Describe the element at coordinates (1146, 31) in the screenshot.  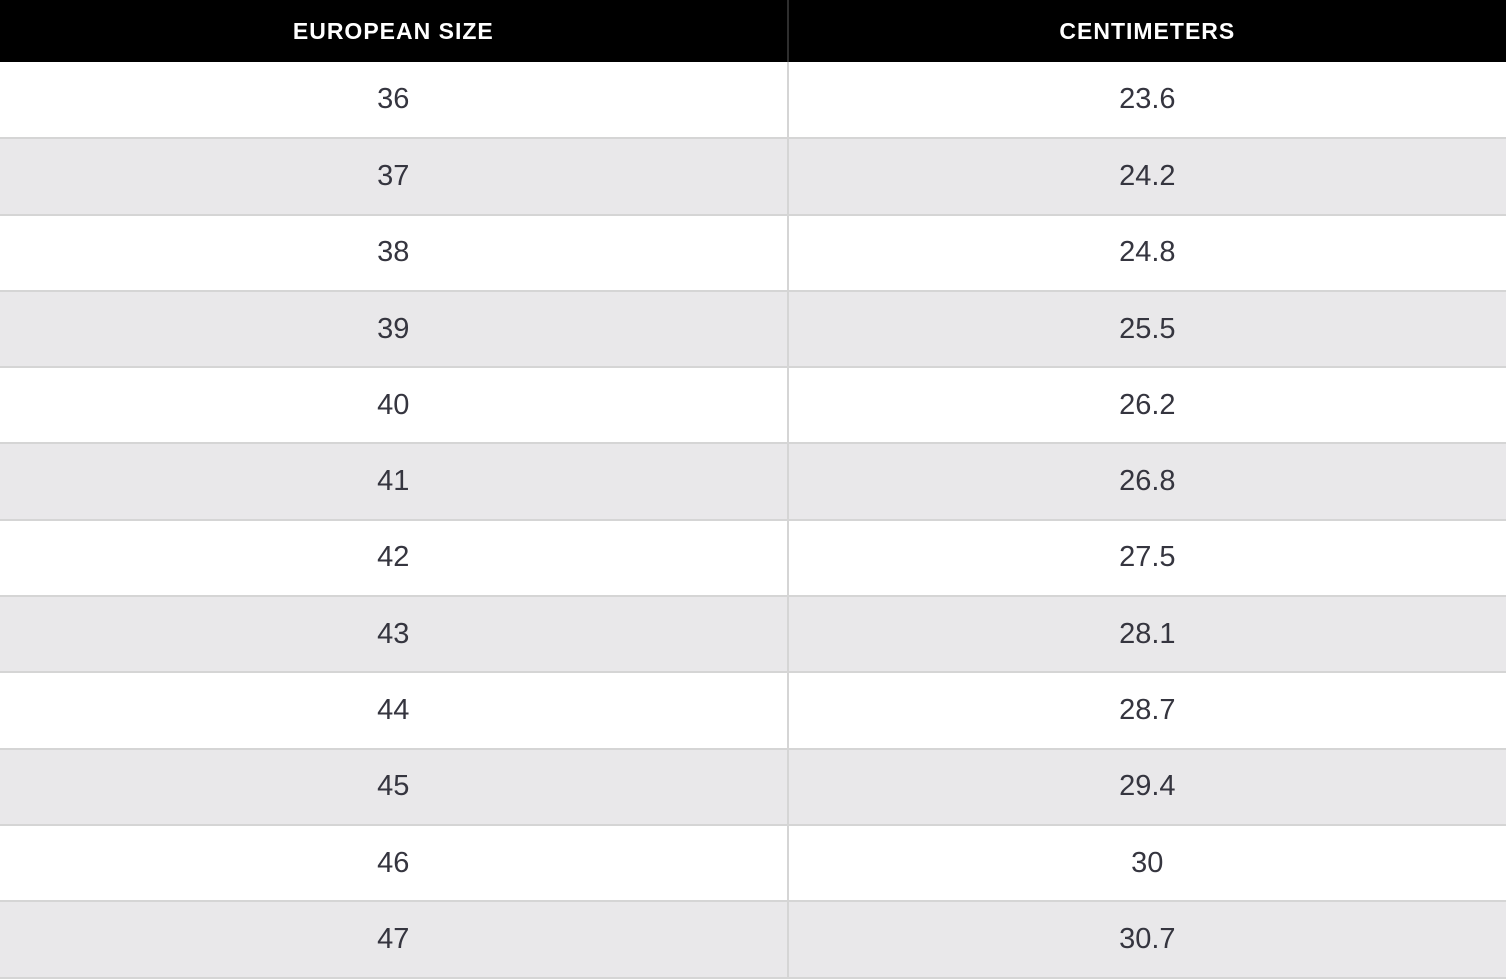
I see `column-header-centimeters: CENTIMETERS` at that location.